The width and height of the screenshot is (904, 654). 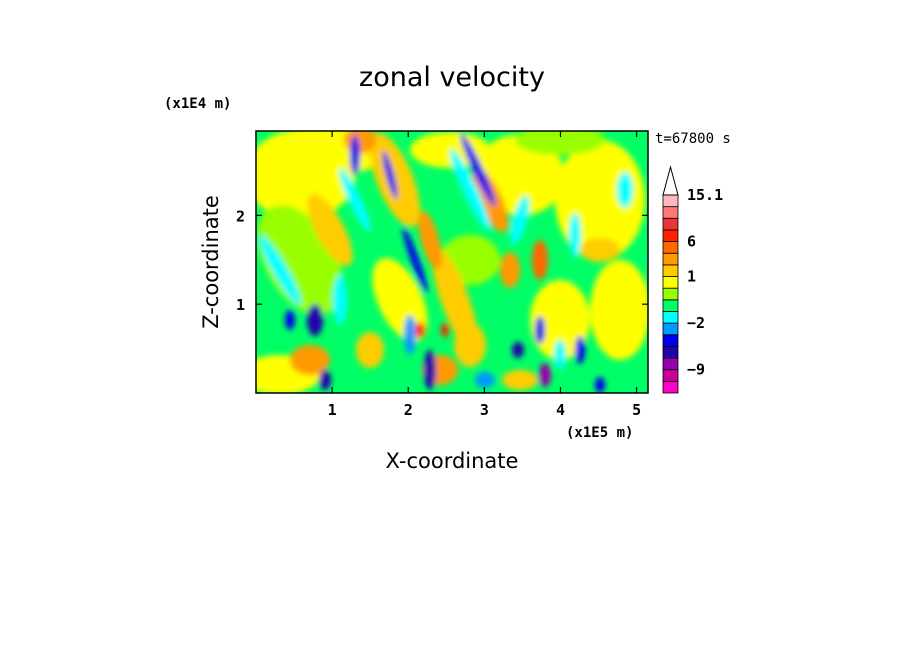 I want to click on y-axis-ticks: 12, so click(x=442, y=260).